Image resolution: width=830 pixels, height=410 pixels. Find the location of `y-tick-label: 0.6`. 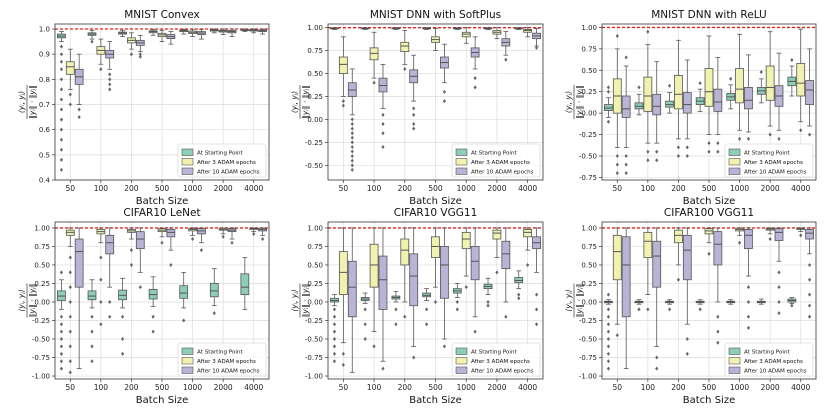

y-tick-label: 0.6 is located at coordinates (45, 130).